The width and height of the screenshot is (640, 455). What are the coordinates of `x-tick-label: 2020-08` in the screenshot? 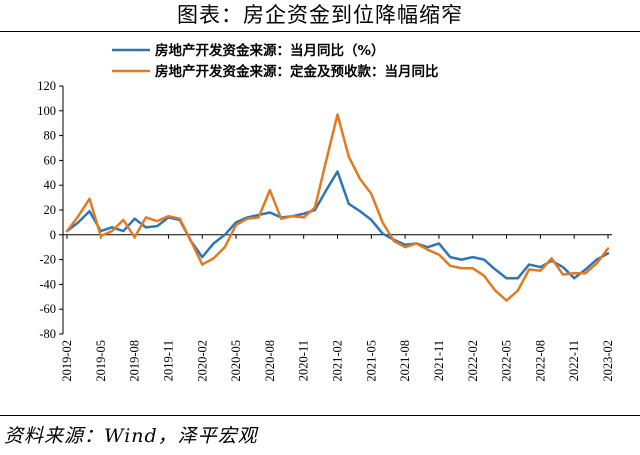 It's located at (270, 361).